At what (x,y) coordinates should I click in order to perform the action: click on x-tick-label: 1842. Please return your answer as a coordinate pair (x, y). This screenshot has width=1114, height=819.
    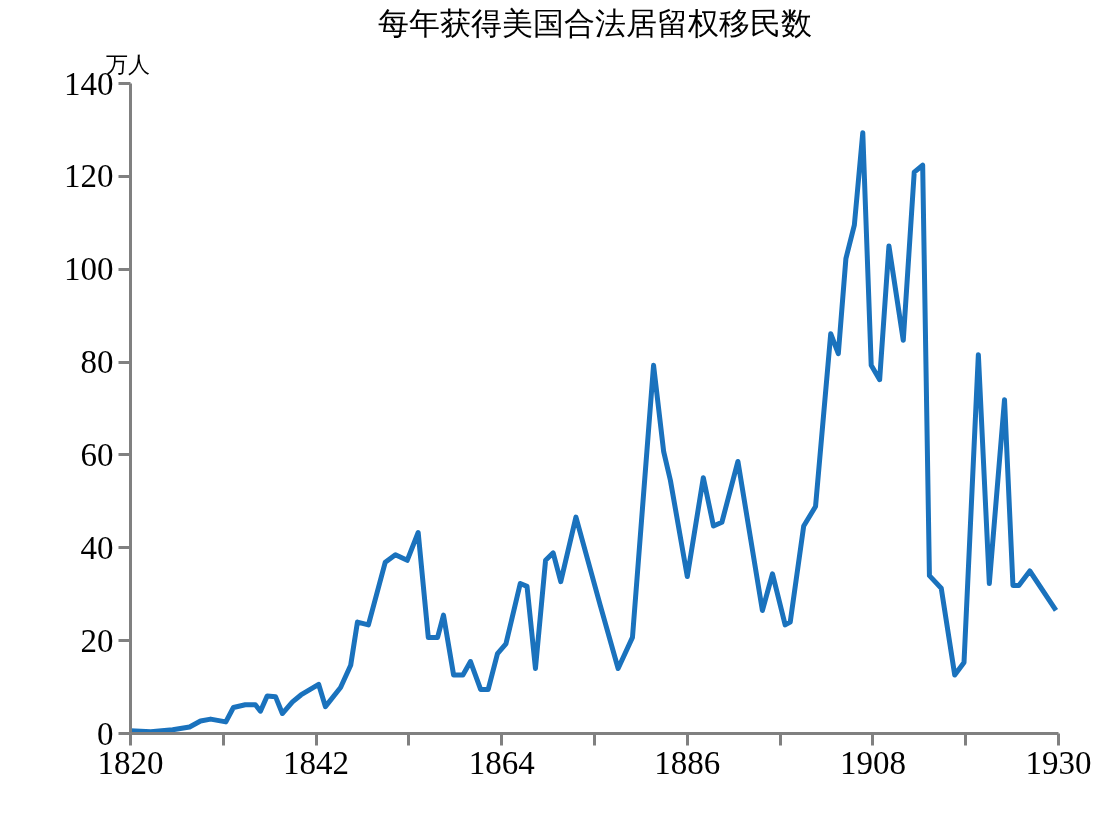
    Looking at the image, I should click on (316, 762).